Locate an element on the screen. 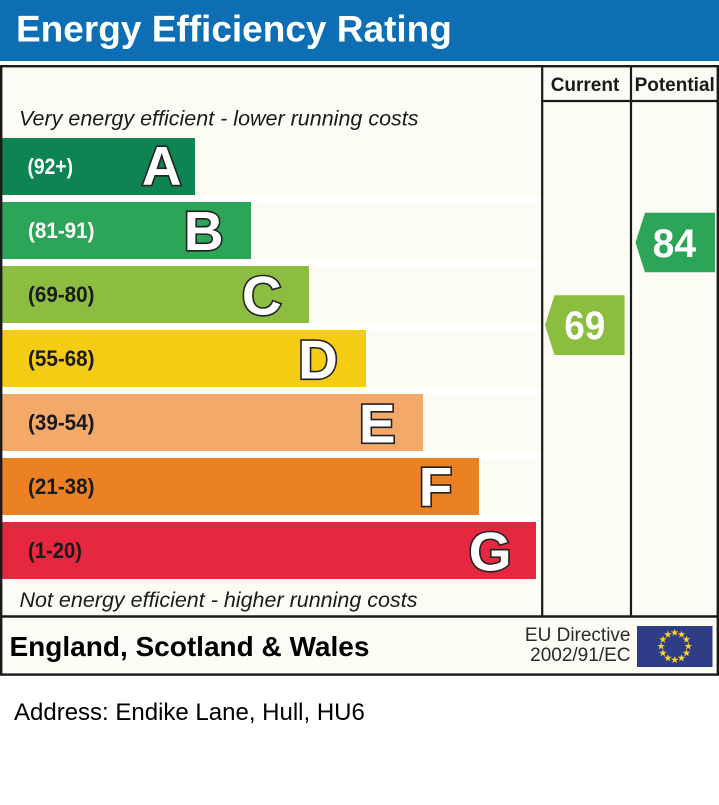 The height and width of the screenshot is (805, 719). svg-text: E is located at coordinates (377, 423).